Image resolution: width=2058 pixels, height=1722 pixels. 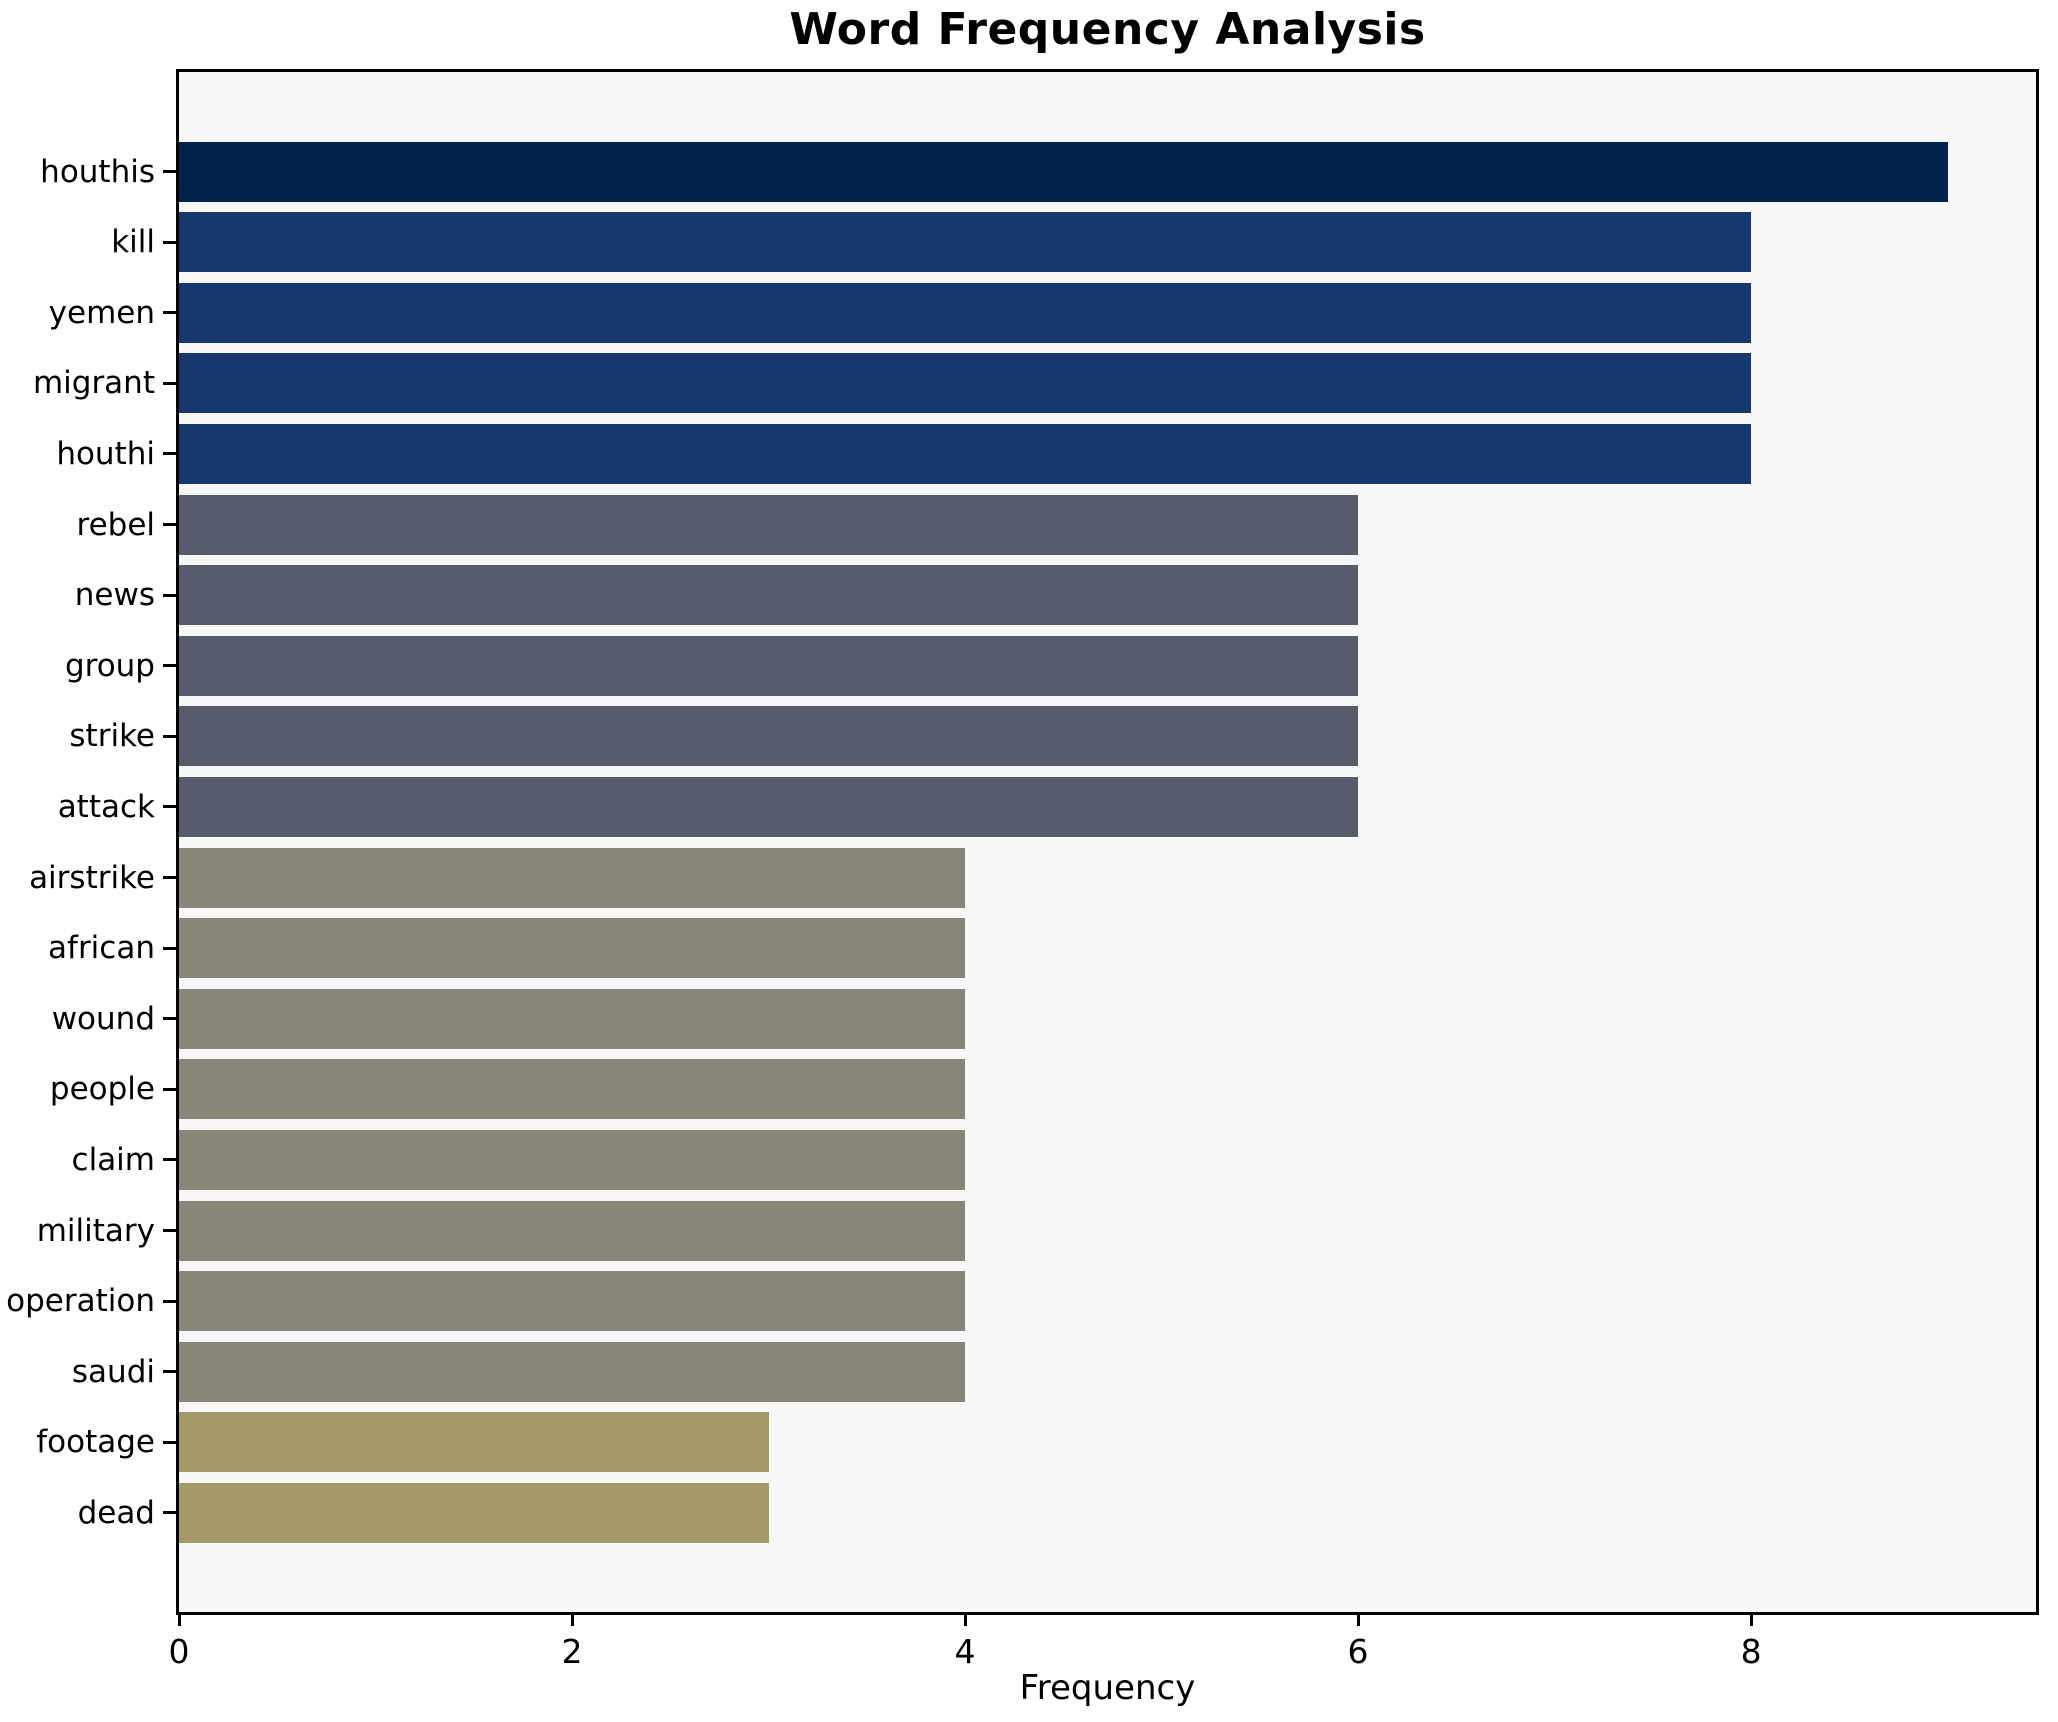 I want to click on x-axis-label: Frequency, so click(x=1107, y=1688).